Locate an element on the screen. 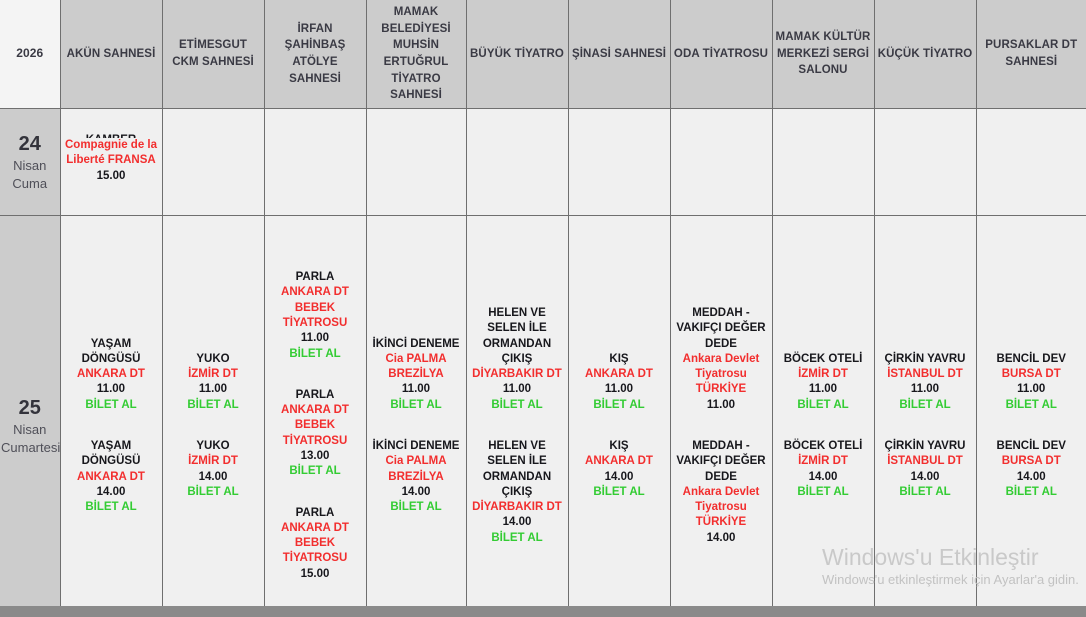 The image size is (1086, 617). event-time: 13.00 is located at coordinates (315, 455).